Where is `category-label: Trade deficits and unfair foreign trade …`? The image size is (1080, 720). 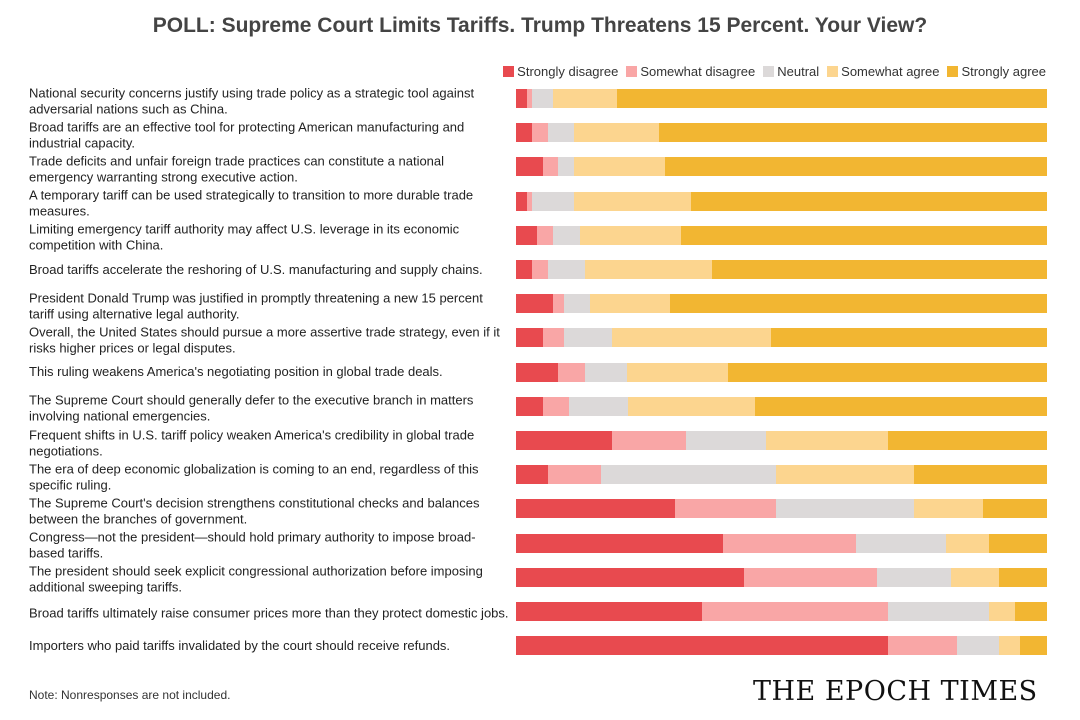 category-label: Trade deficits and unfair foreign trade … is located at coordinates (237, 169).